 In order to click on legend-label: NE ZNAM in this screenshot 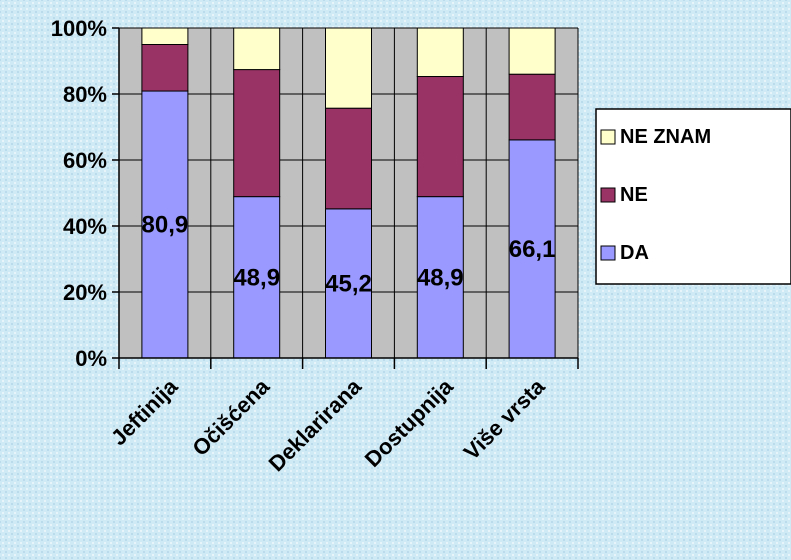, I will do `click(665, 137)`.